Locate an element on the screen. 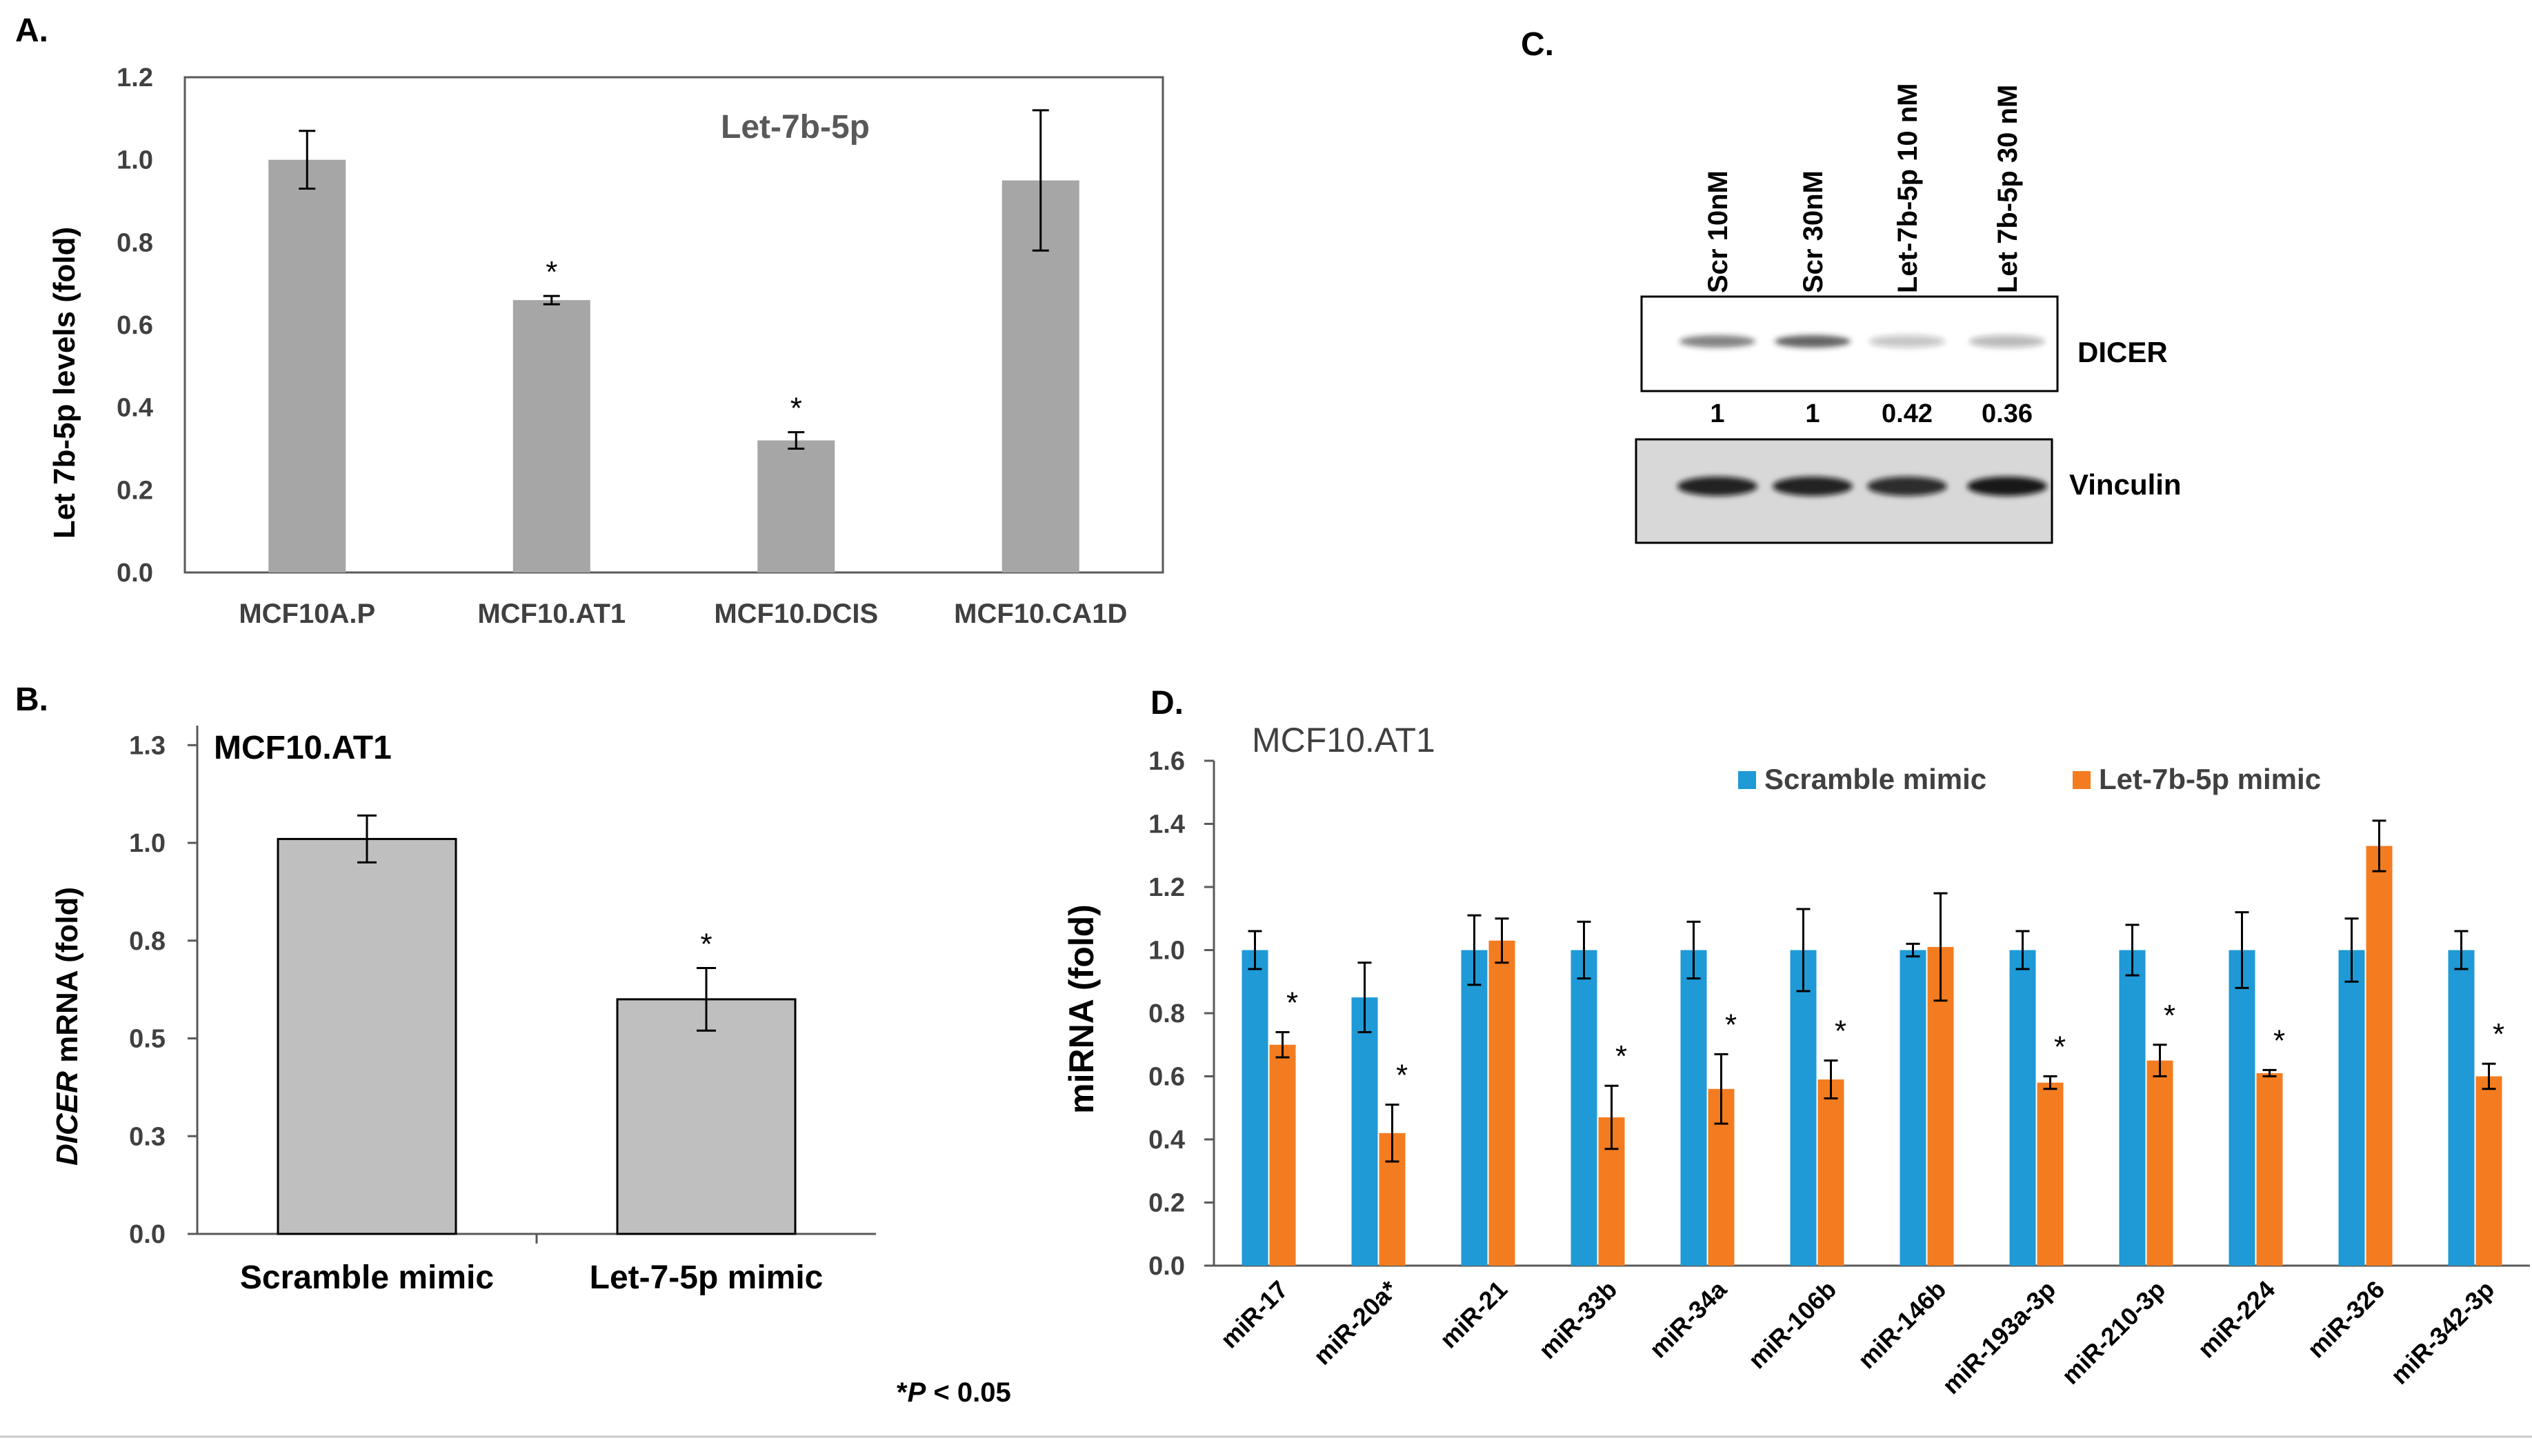 The image size is (2532, 1456). panel-c-label: C. is located at coordinates (1538, 44).